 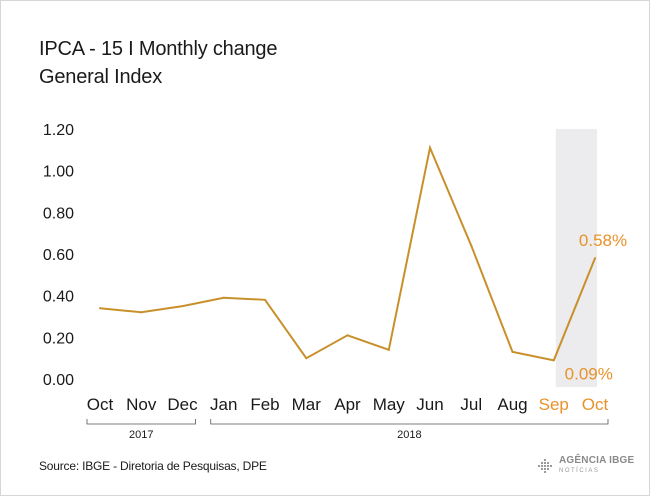 What do you see at coordinates (307, 404) in the screenshot?
I see `x-tick-label: Mar` at bounding box center [307, 404].